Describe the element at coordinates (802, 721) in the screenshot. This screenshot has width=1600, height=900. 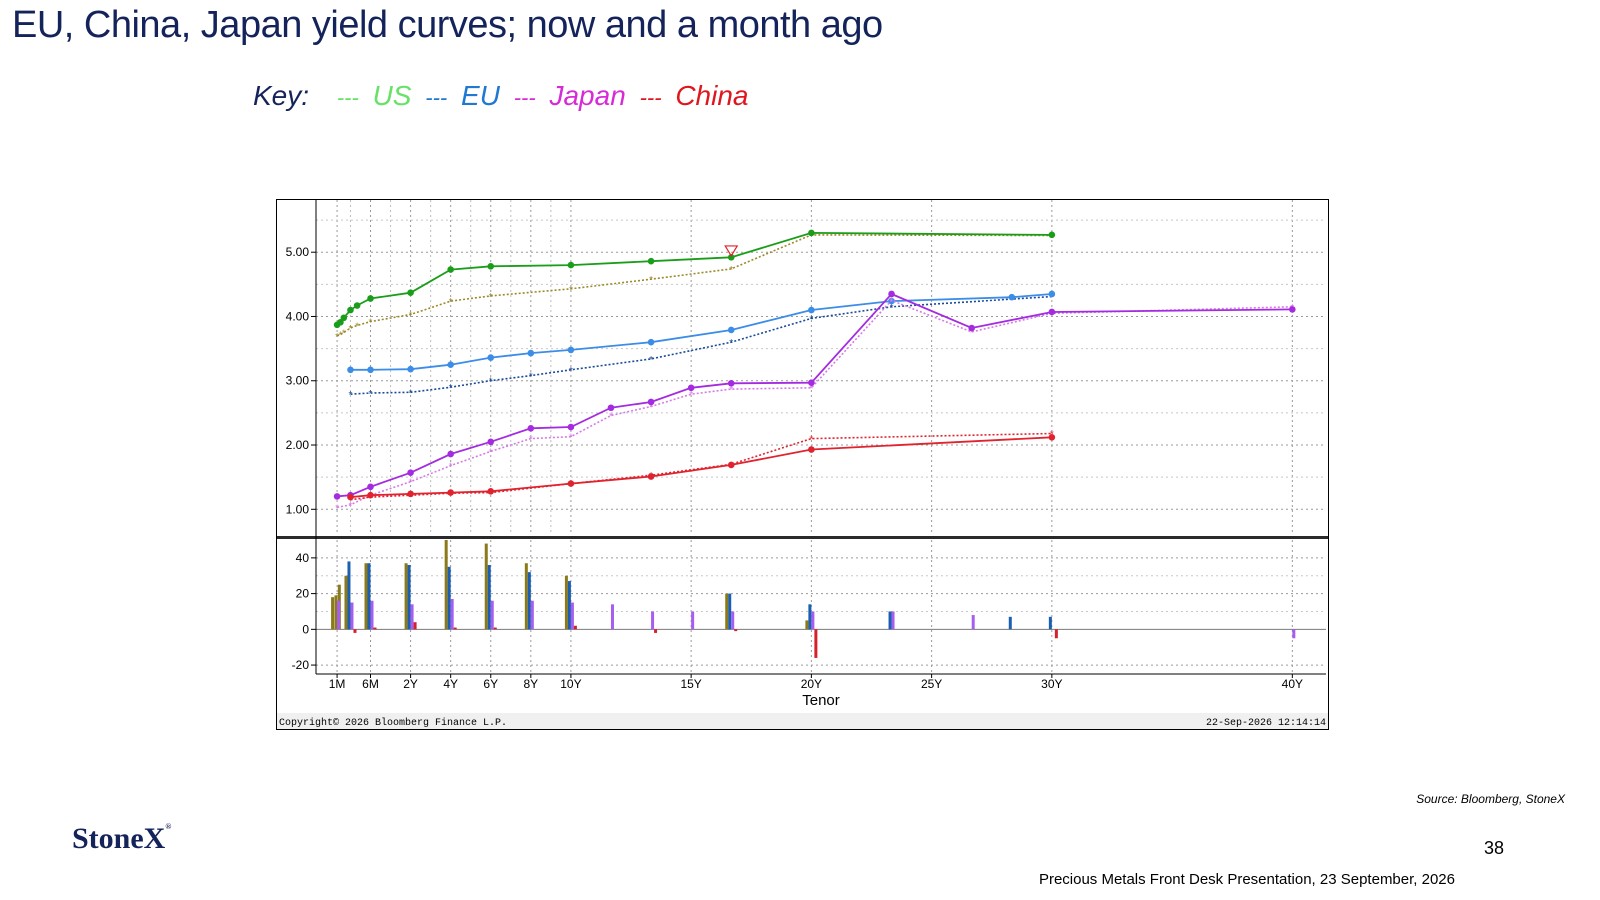
I see `chart-footer-bar` at that location.